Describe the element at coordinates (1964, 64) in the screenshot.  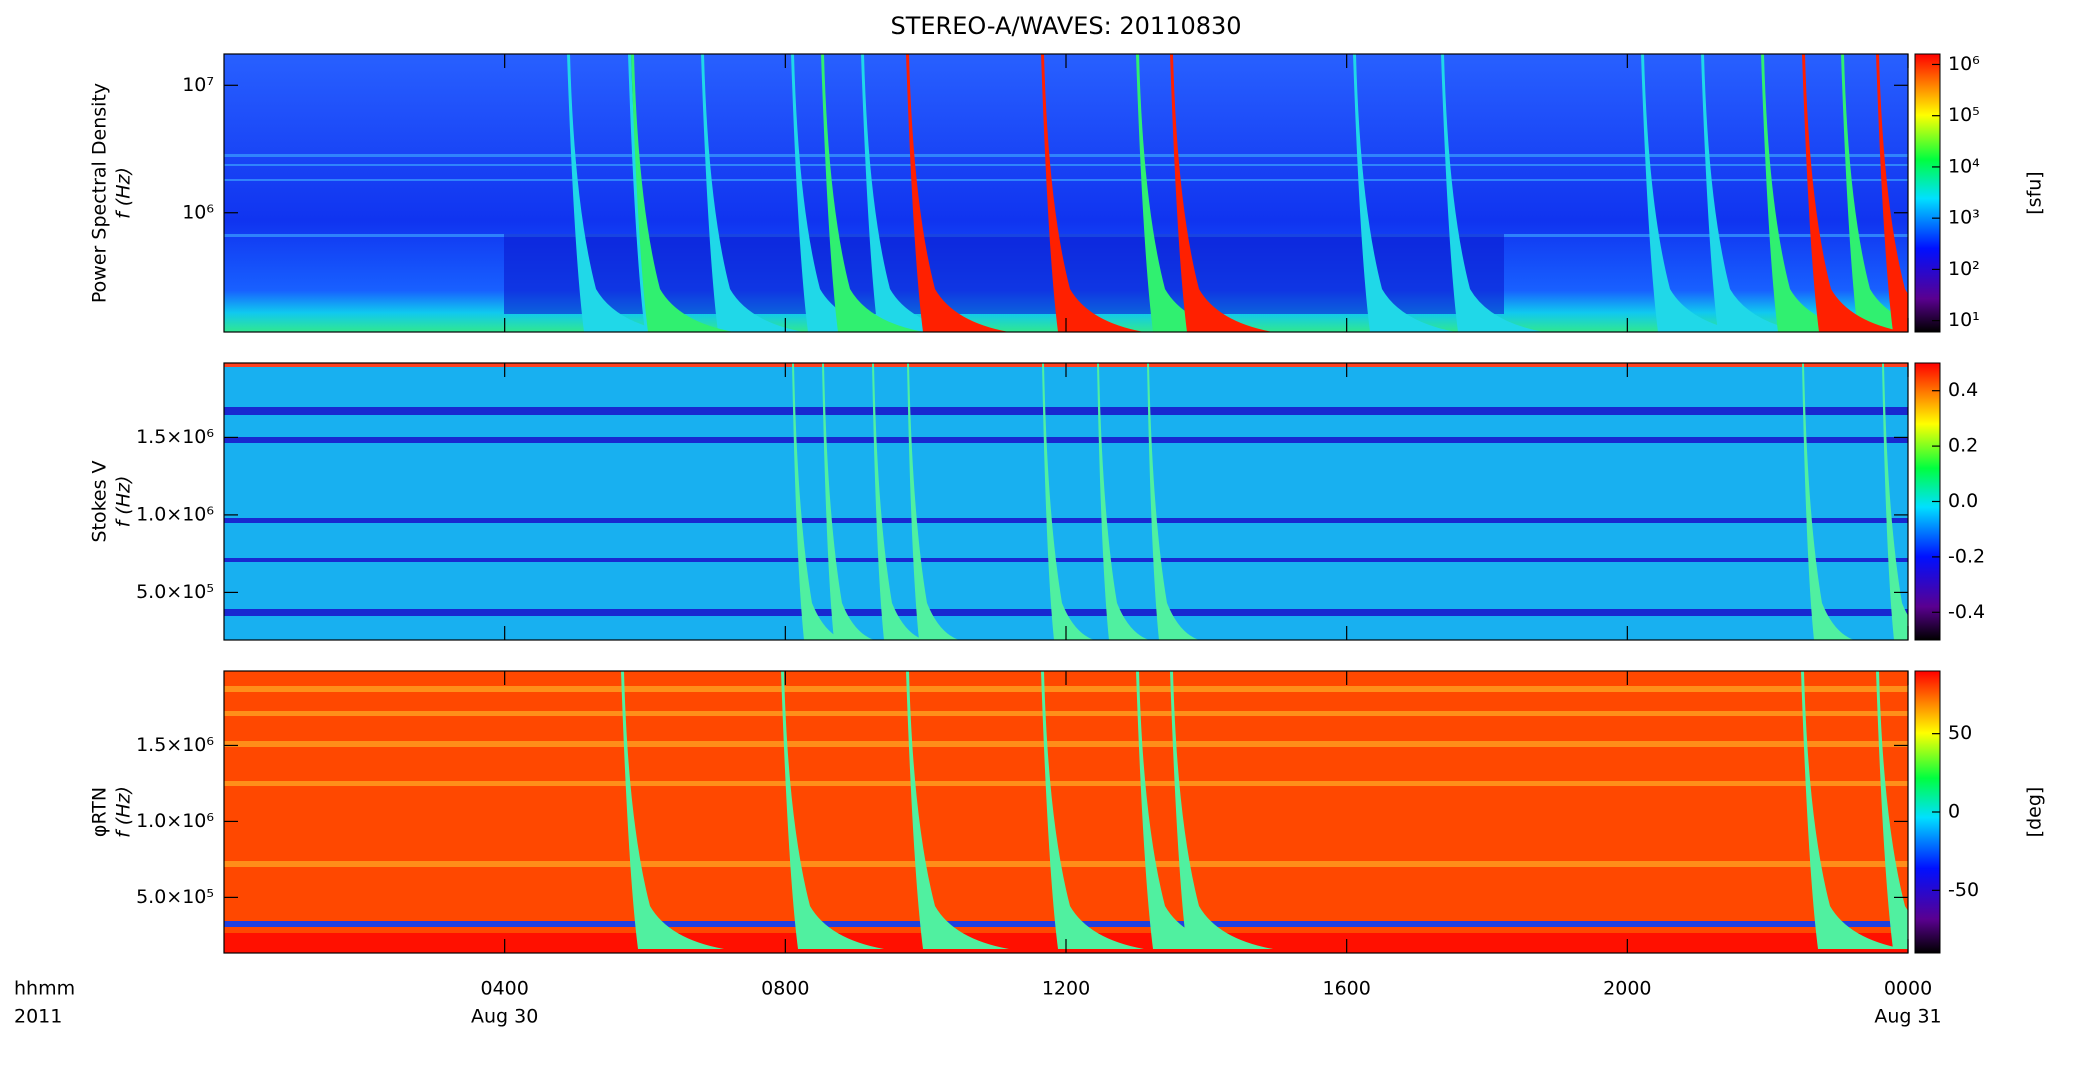
I see `colorbar-tick-label: 10⁶` at that location.